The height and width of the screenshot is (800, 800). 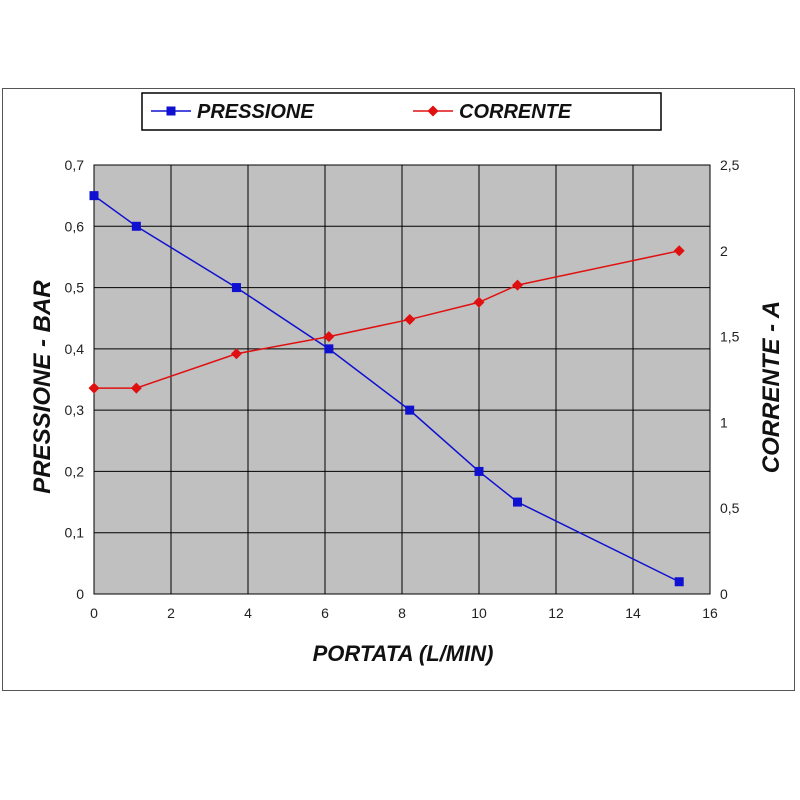 What do you see at coordinates (248, 613) in the screenshot?
I see `x-tick-label: 4` at bounding box center [248, 613].